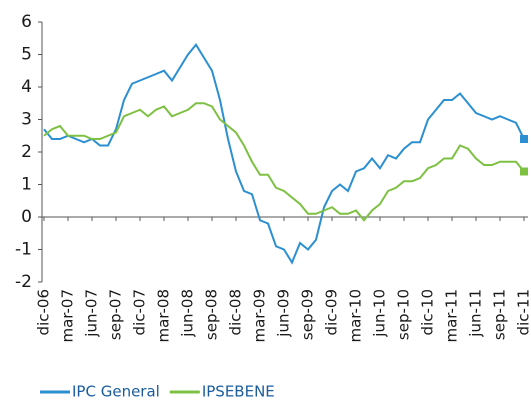 Image resolution: width=531 pixels, height=403 pixels. Describe the element at coordinates (404, 314) in the screenshot. I see `x-tick-label: sep-10` at that location.